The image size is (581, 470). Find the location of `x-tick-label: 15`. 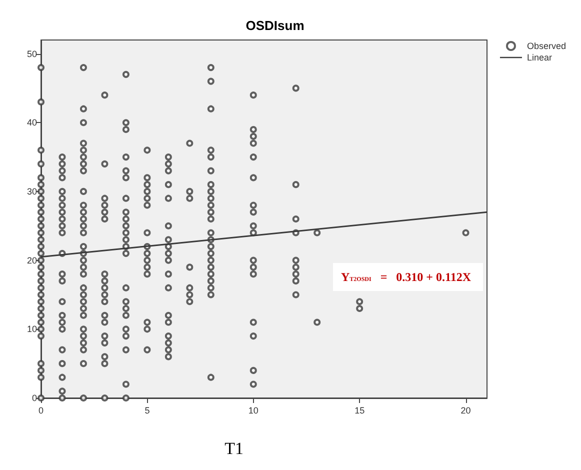

x-tick-label: 15 is located at coordinates (359, 411).